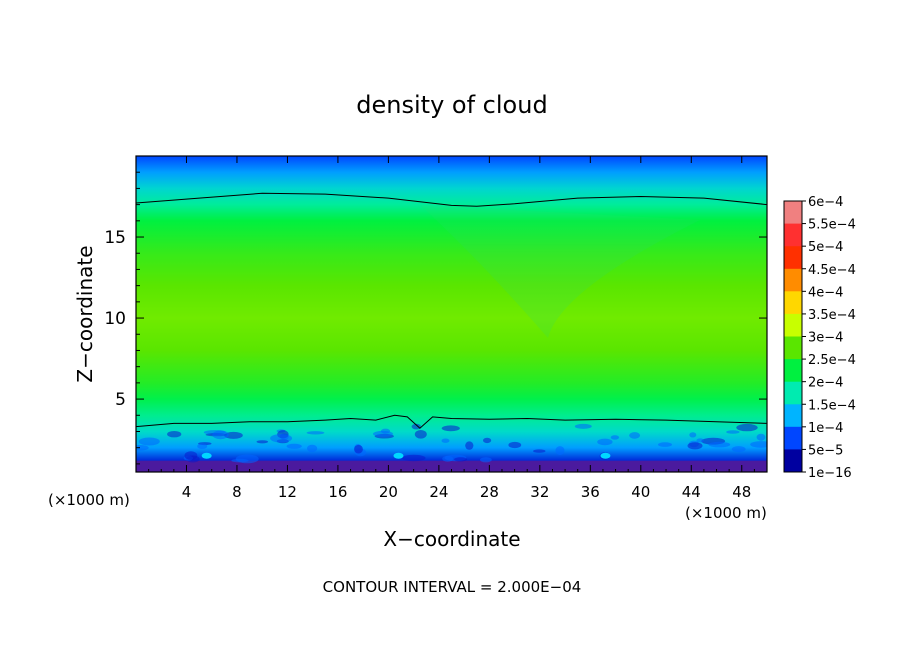 This screenshot has width=904, height=654. What do you see at coordinates (480, 178) in the screenshot?
I see `upper-dip-shade` at bounding box center [480, 178].